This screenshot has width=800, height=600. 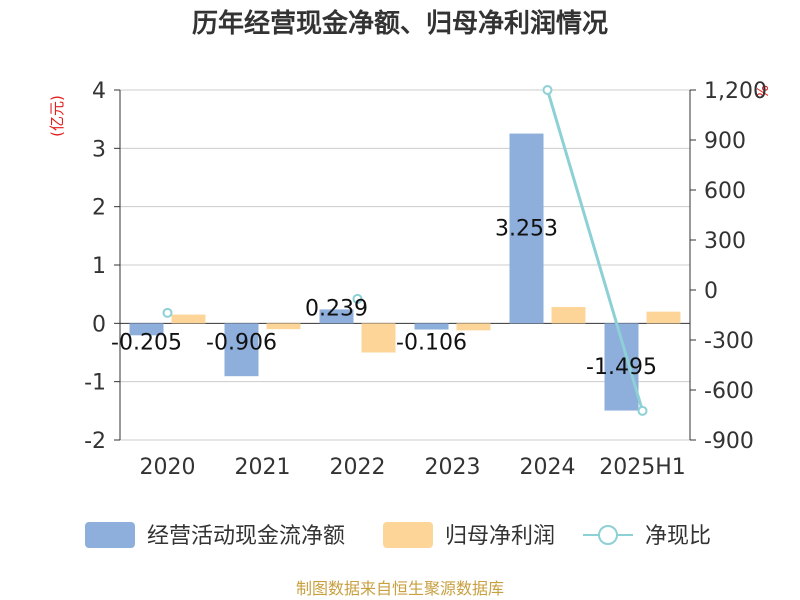 What do you see at coordinates (711, 291) in the screenshot?
I see `right-tick-label: 0` at bounding box center [711, 291].